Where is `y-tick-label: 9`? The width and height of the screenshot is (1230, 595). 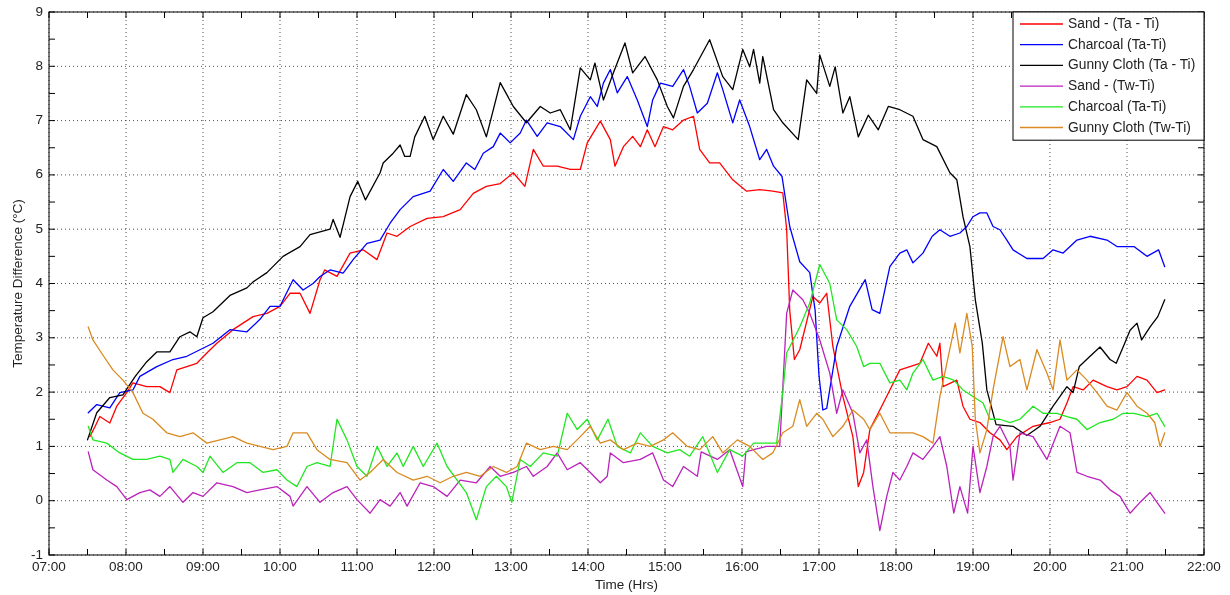 y-tick-label: 9 is located at coordinates (39, 11).